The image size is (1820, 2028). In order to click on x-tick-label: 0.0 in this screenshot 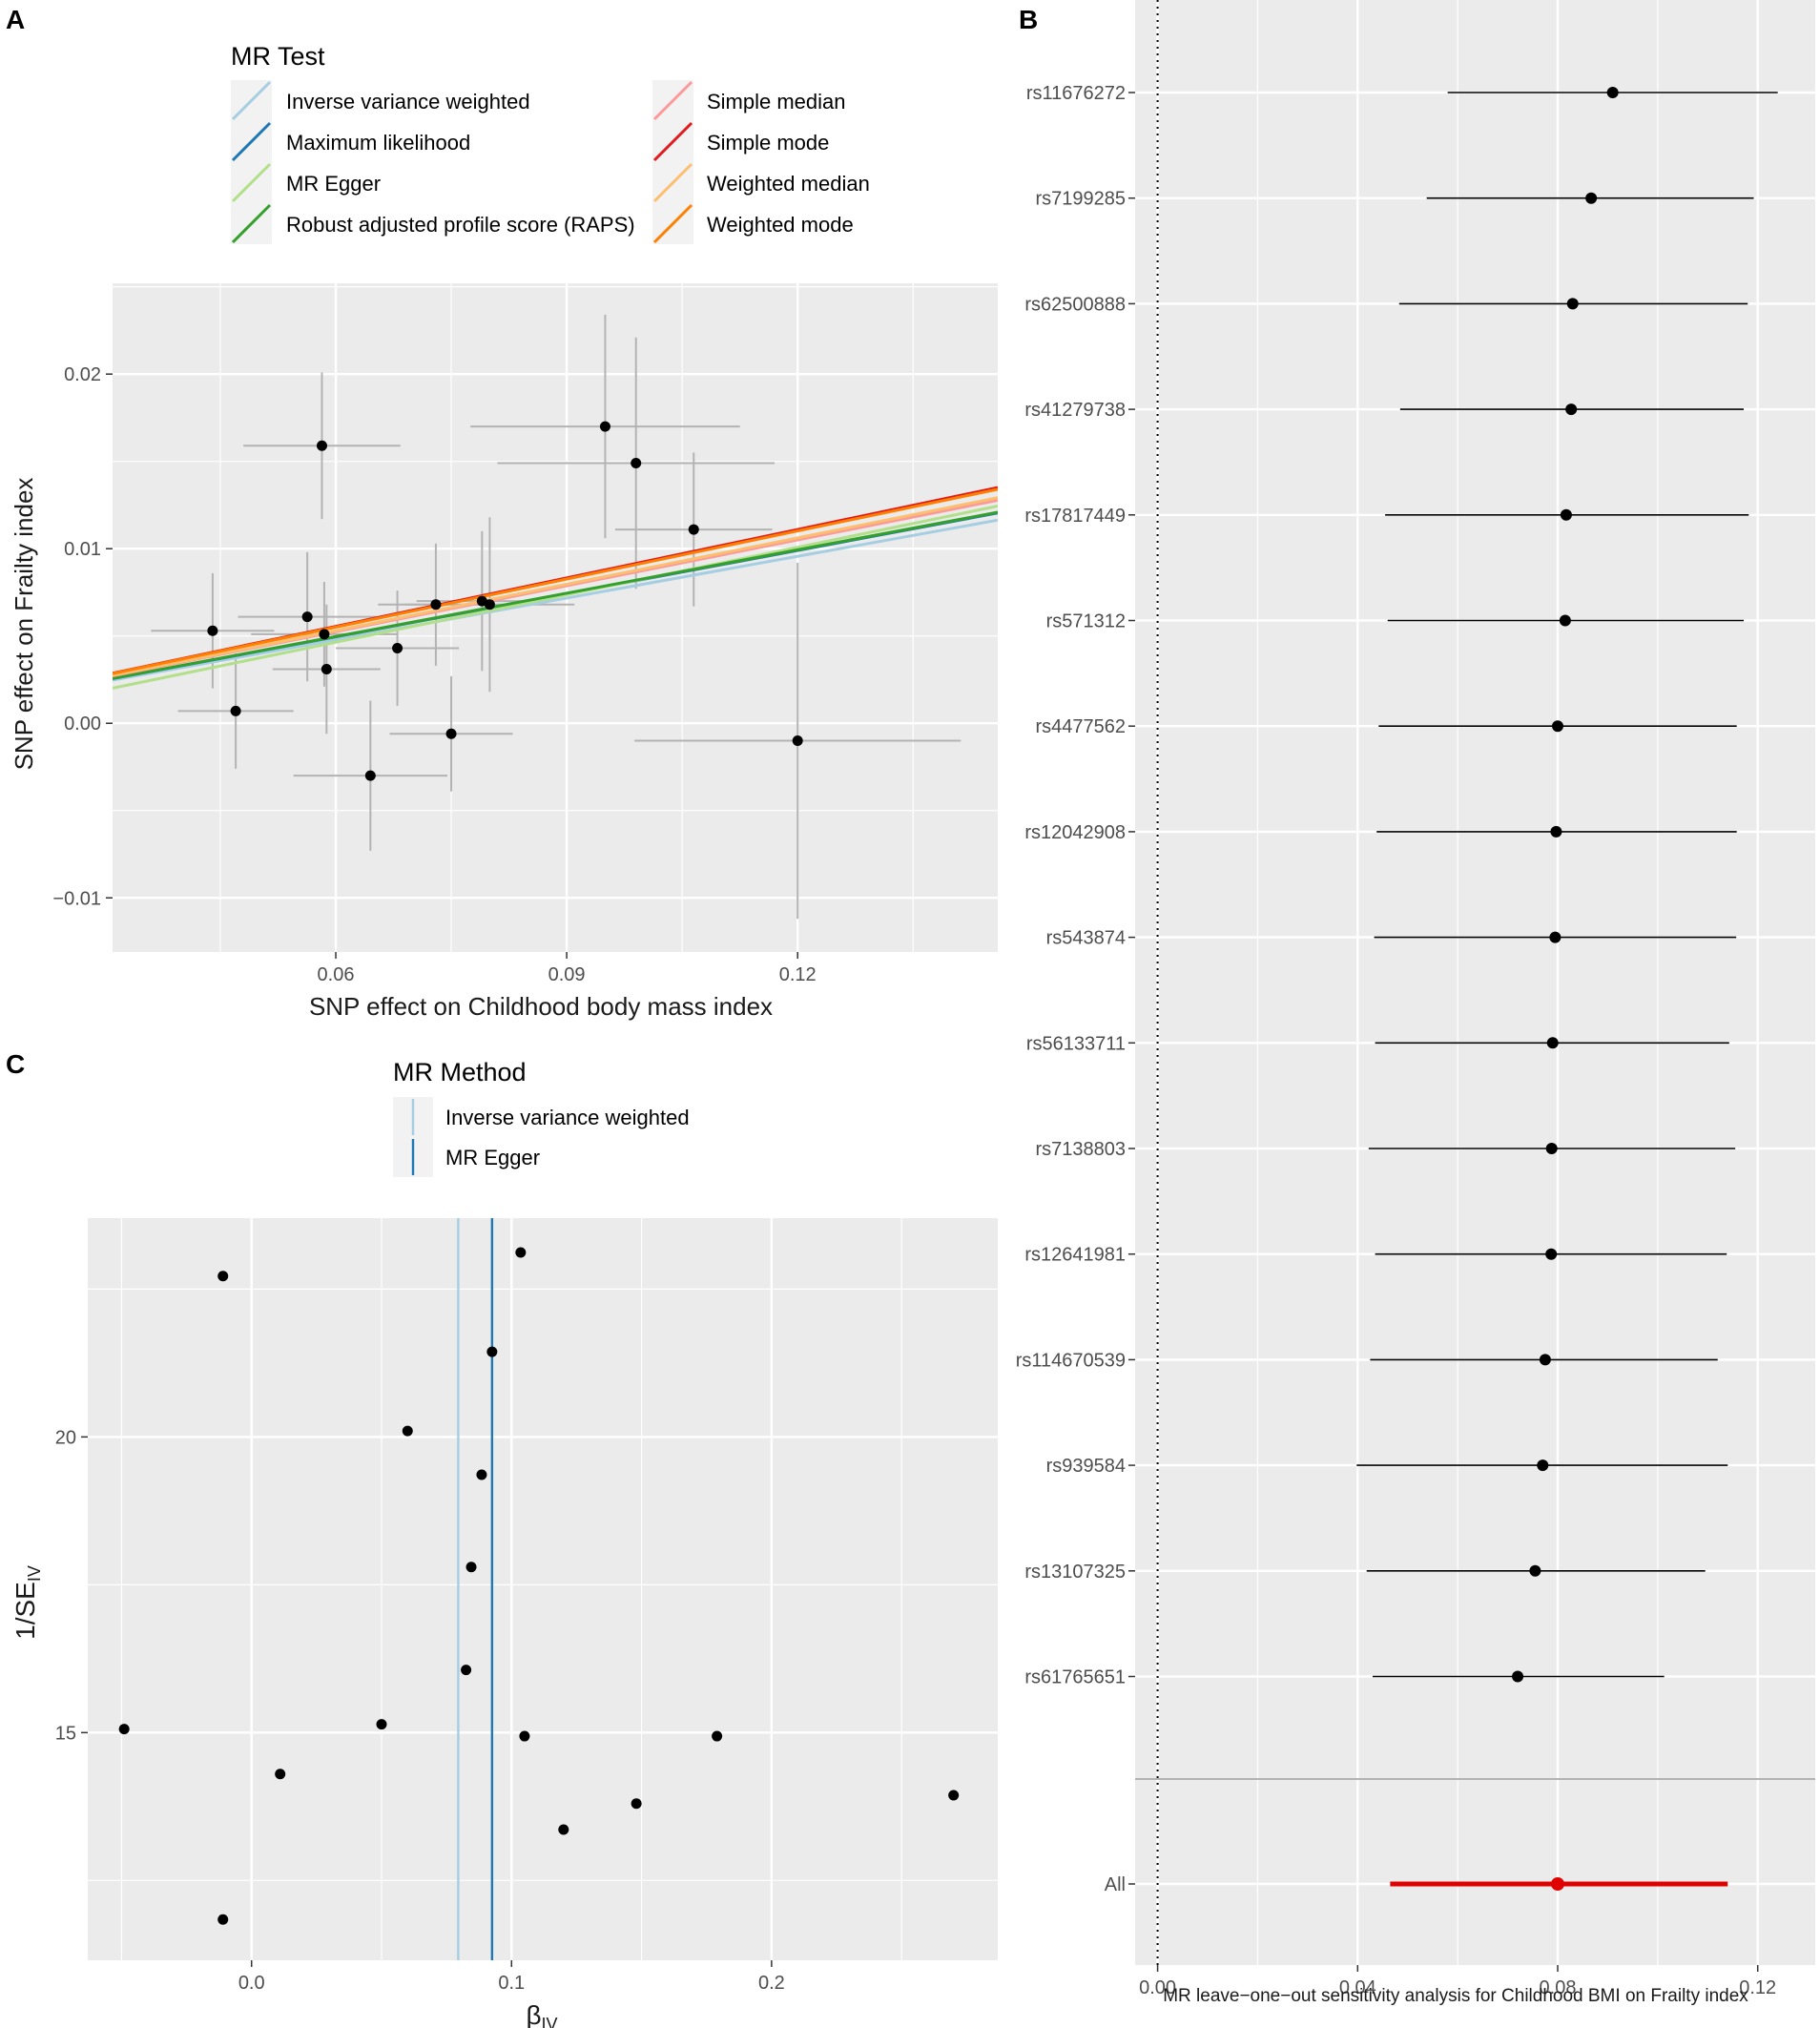, I will do `click(251, 1983)`.